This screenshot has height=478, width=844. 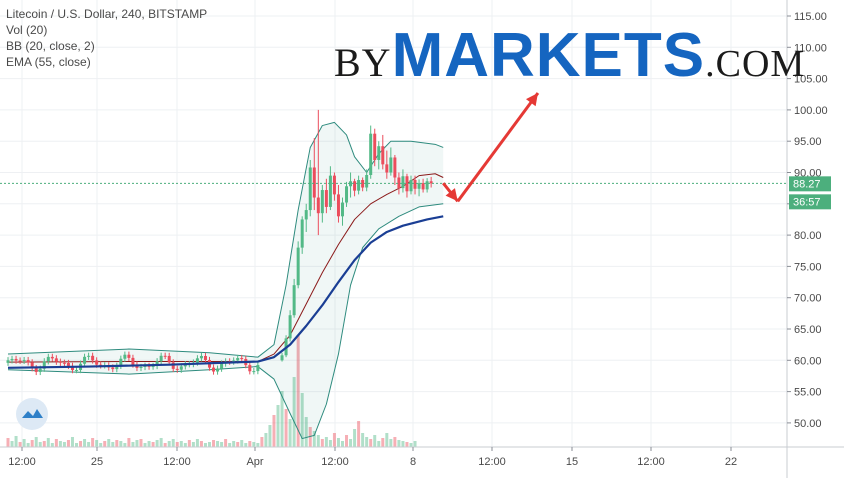 What do you see at coordinates (569, 55) in the screenshot?
I see `bymarkets-watermark: BYMARKETS.COM` at bounding box center [569, 55].